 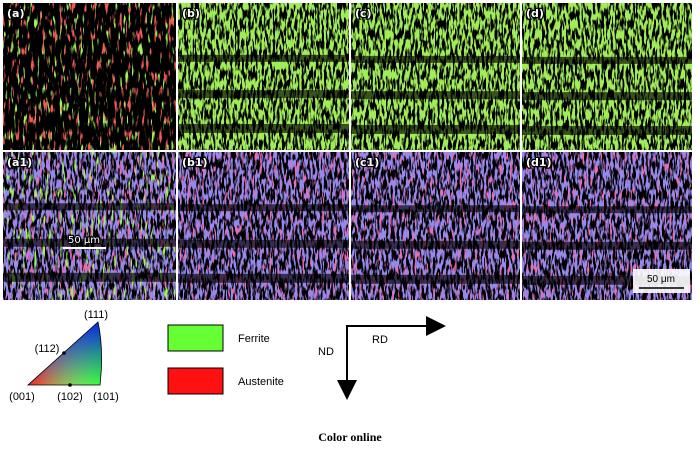 What do you see at coordinates (70, 397) in the screenshot?
I see `pole-label: (102)` at bounding box center [70, 397].